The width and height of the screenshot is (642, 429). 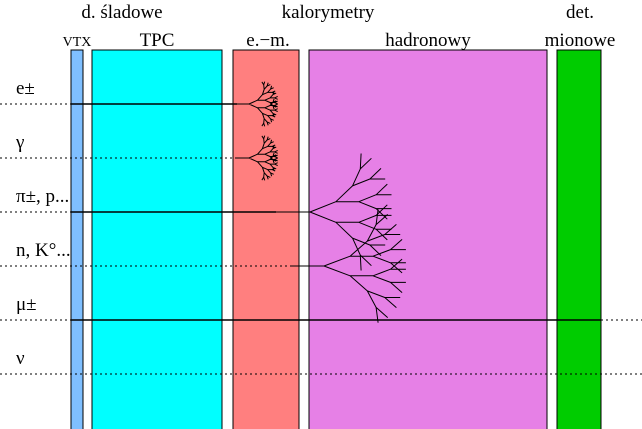 What do you see at coordinates (121, 12) in the screenshot?
I see `header-tracking: d. śladowe` at bounding box center [121, 12].